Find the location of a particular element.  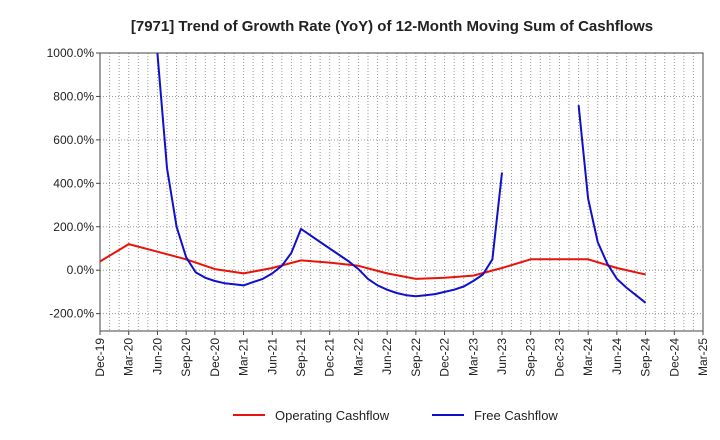

y-tick-label: 200.0% is located at coordinates (73, 227).